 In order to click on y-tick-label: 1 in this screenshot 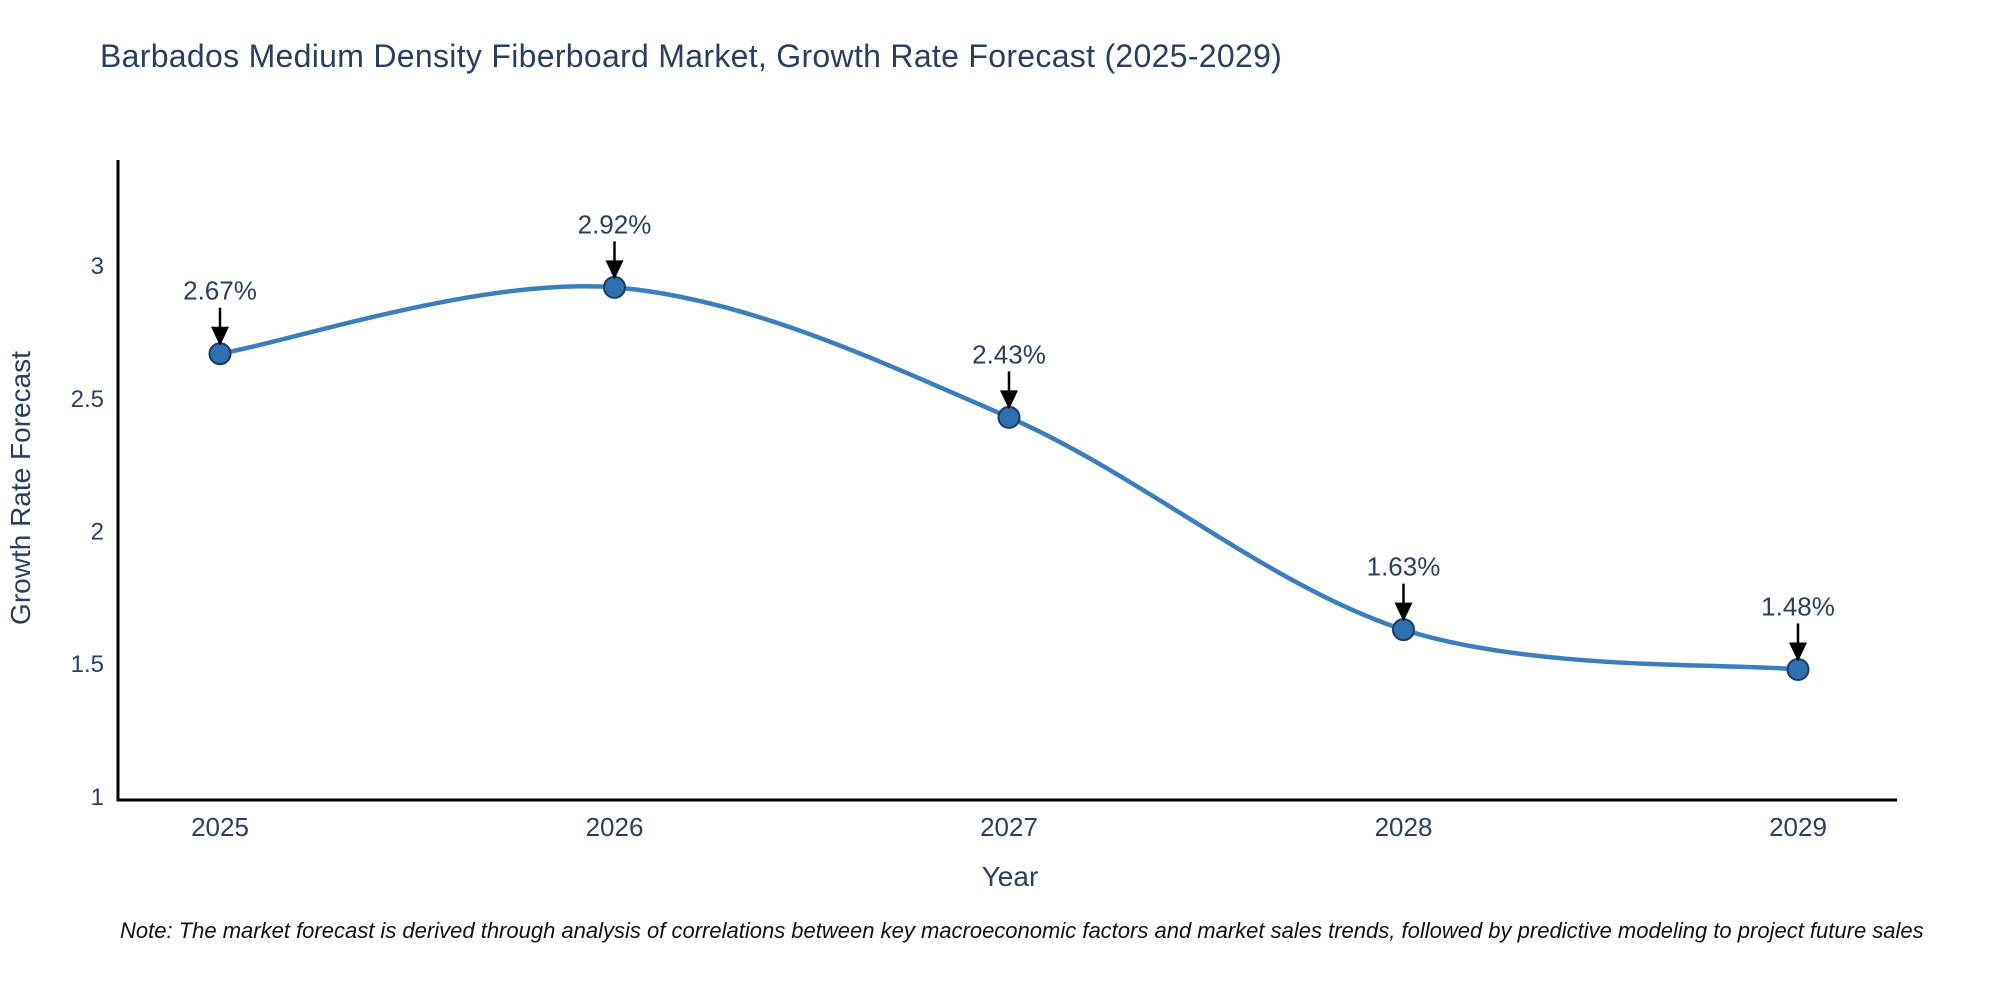, I will do `click(97, 797)`.